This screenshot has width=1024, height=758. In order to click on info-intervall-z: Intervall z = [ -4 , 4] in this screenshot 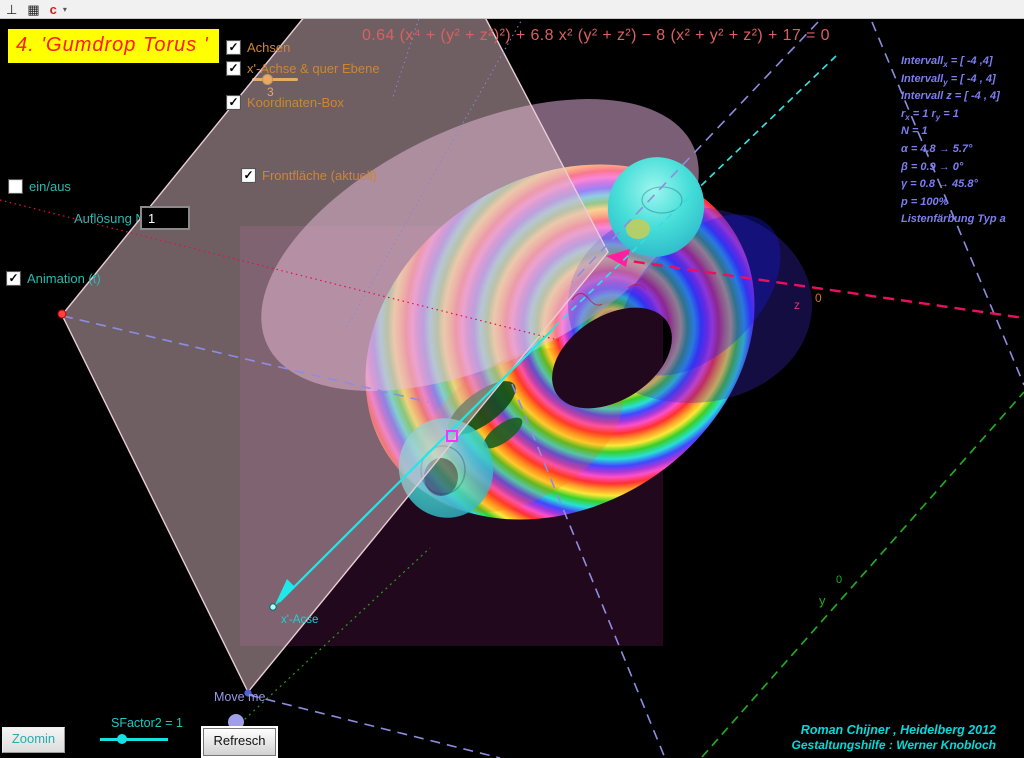, I will do `click(950, 96)`.